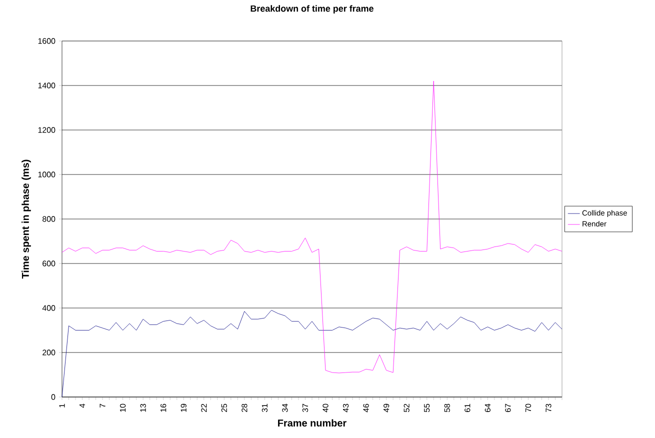 The height and width of the screenshot is (438, 655). Describe the element at coordinates (312, 9) in the screenshot. I see `chart-title: Breakdown of time per frame` at that location.